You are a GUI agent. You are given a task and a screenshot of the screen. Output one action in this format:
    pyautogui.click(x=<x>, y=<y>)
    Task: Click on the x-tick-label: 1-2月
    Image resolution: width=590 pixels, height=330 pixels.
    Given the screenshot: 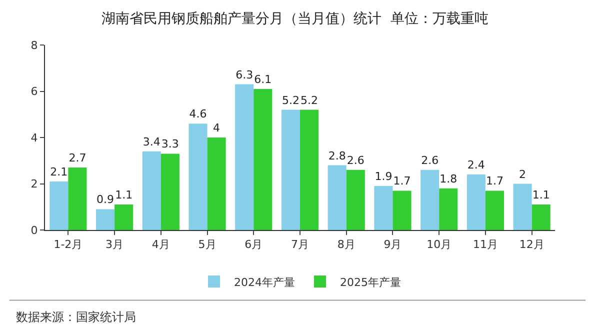 What is the action you would take?
    pyautogui.click(x=68, y=245)
    